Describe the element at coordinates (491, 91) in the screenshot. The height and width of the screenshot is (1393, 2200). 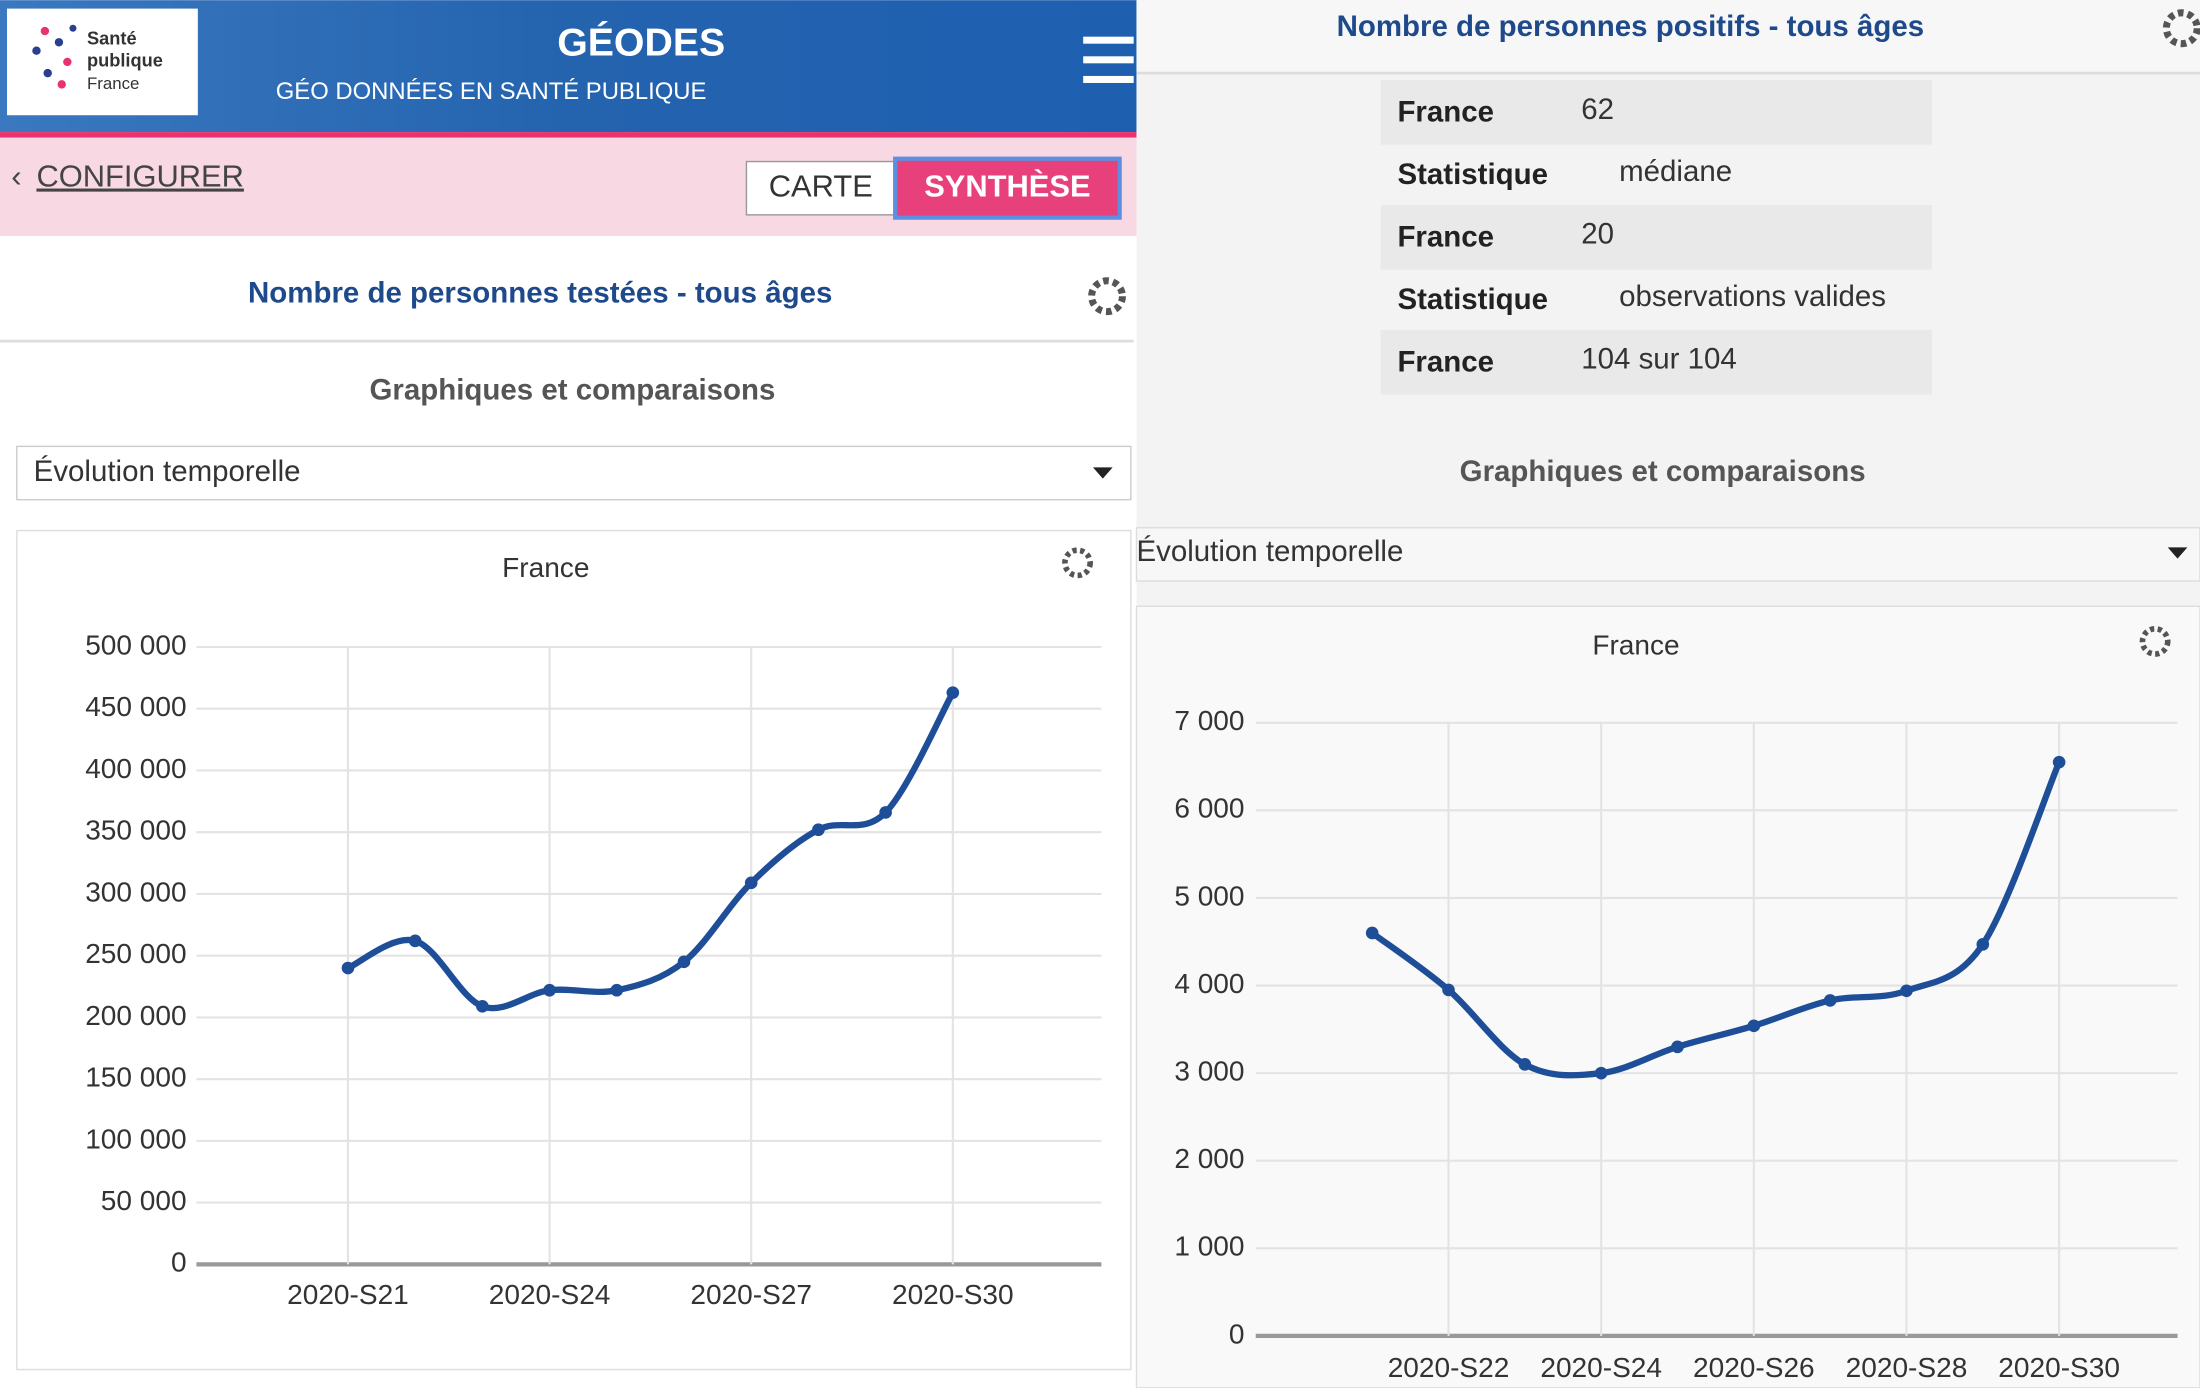
I see `app-subtitle: GÉO DONNÉES EN SANTÉ PUBLIQUE` at that location.